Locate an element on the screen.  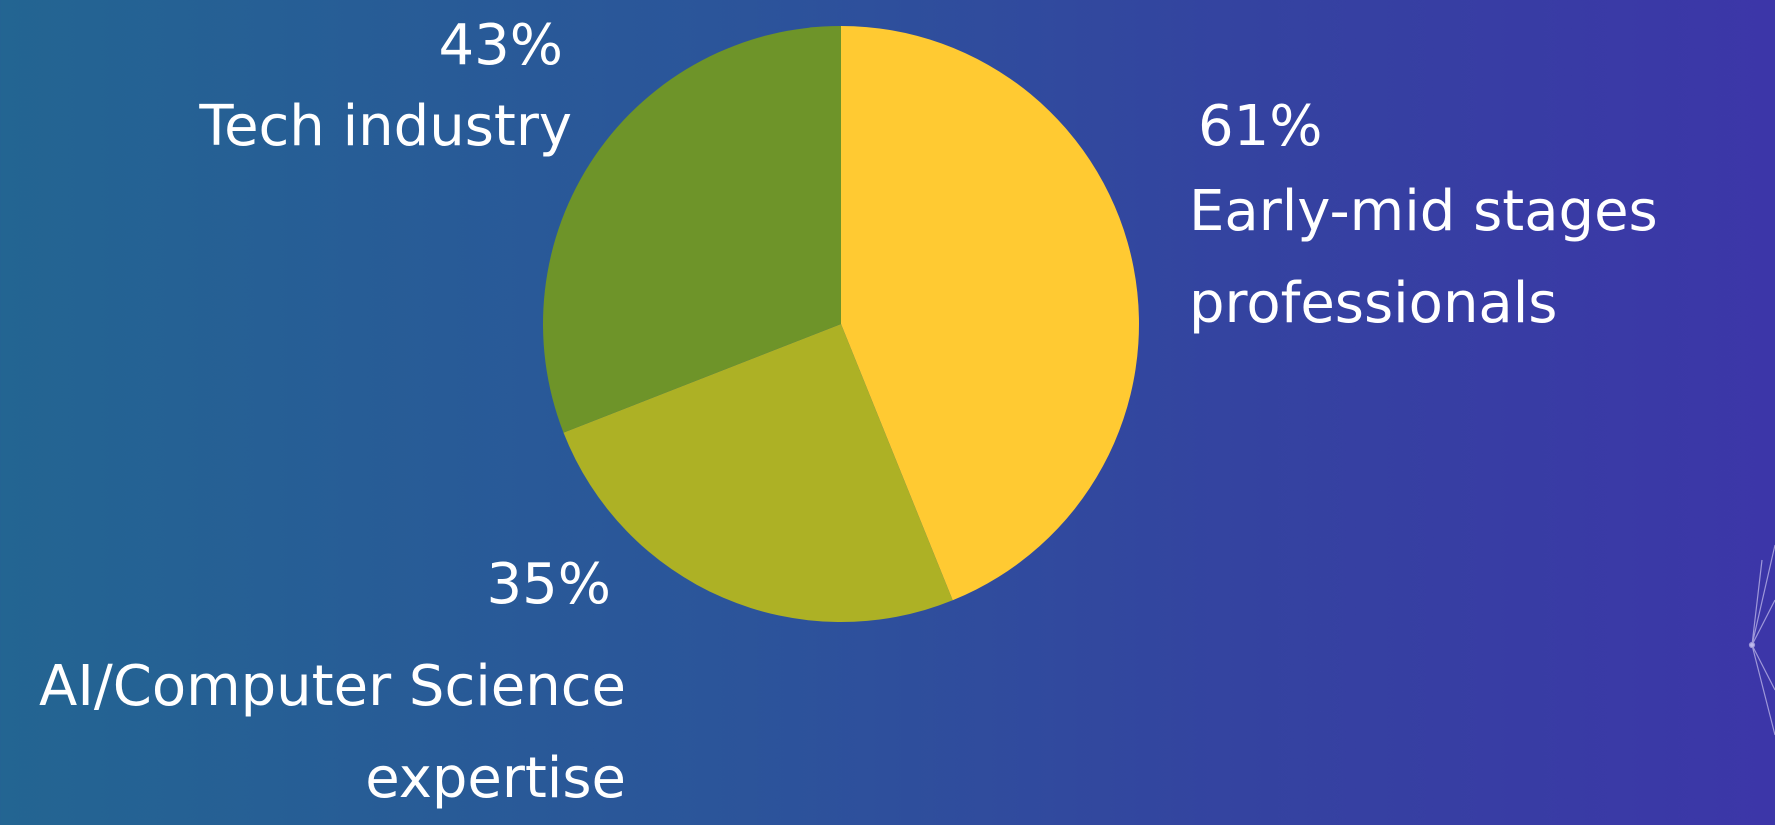
category-label: Early-mid stages professionals is located at coordinates (1482, 258).